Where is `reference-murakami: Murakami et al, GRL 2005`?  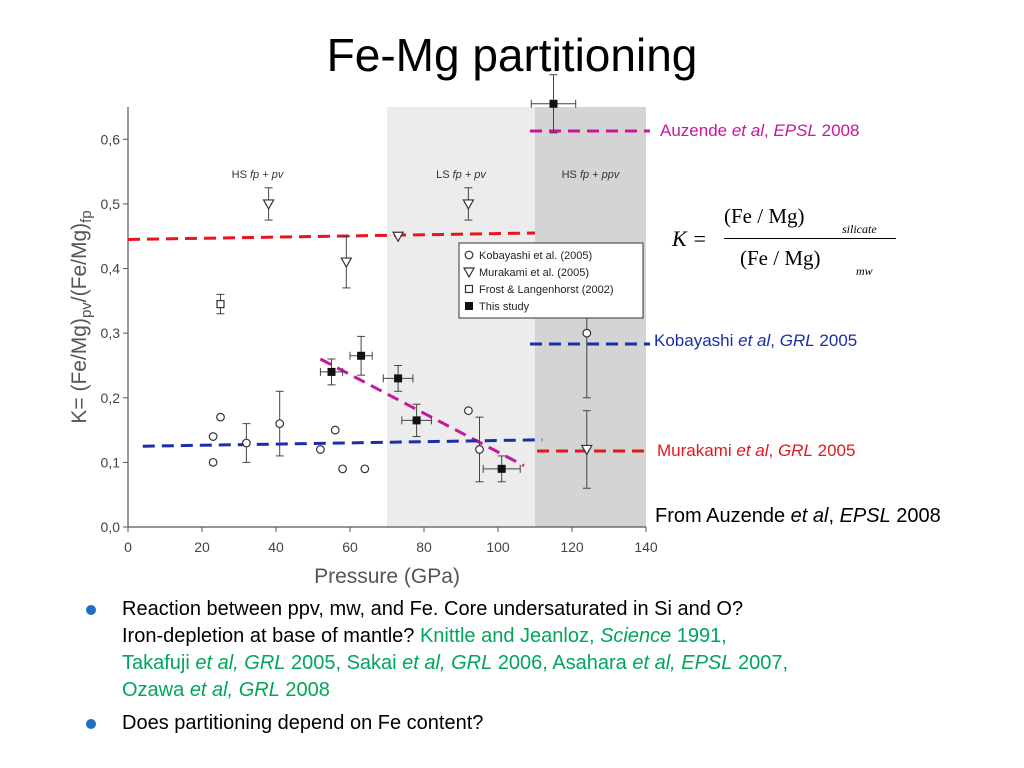 reference-murakami: Murakami et al, GRL 2005 is located at coordinates (756, 451).